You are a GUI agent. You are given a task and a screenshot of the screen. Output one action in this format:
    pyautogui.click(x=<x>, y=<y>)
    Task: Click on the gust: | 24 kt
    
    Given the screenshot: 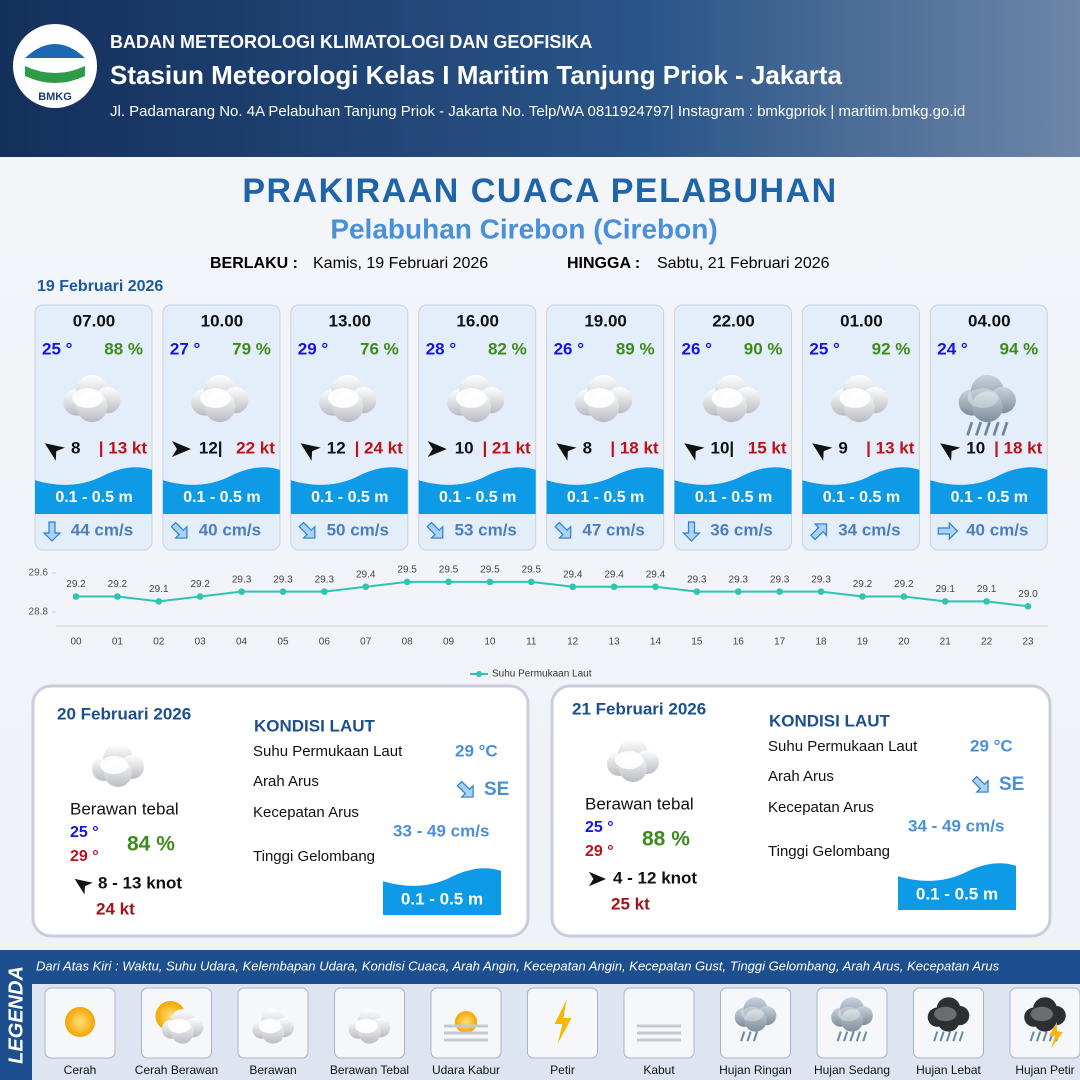 What is the action you would take?
    pyautogui.click(x=379, y=447)
    